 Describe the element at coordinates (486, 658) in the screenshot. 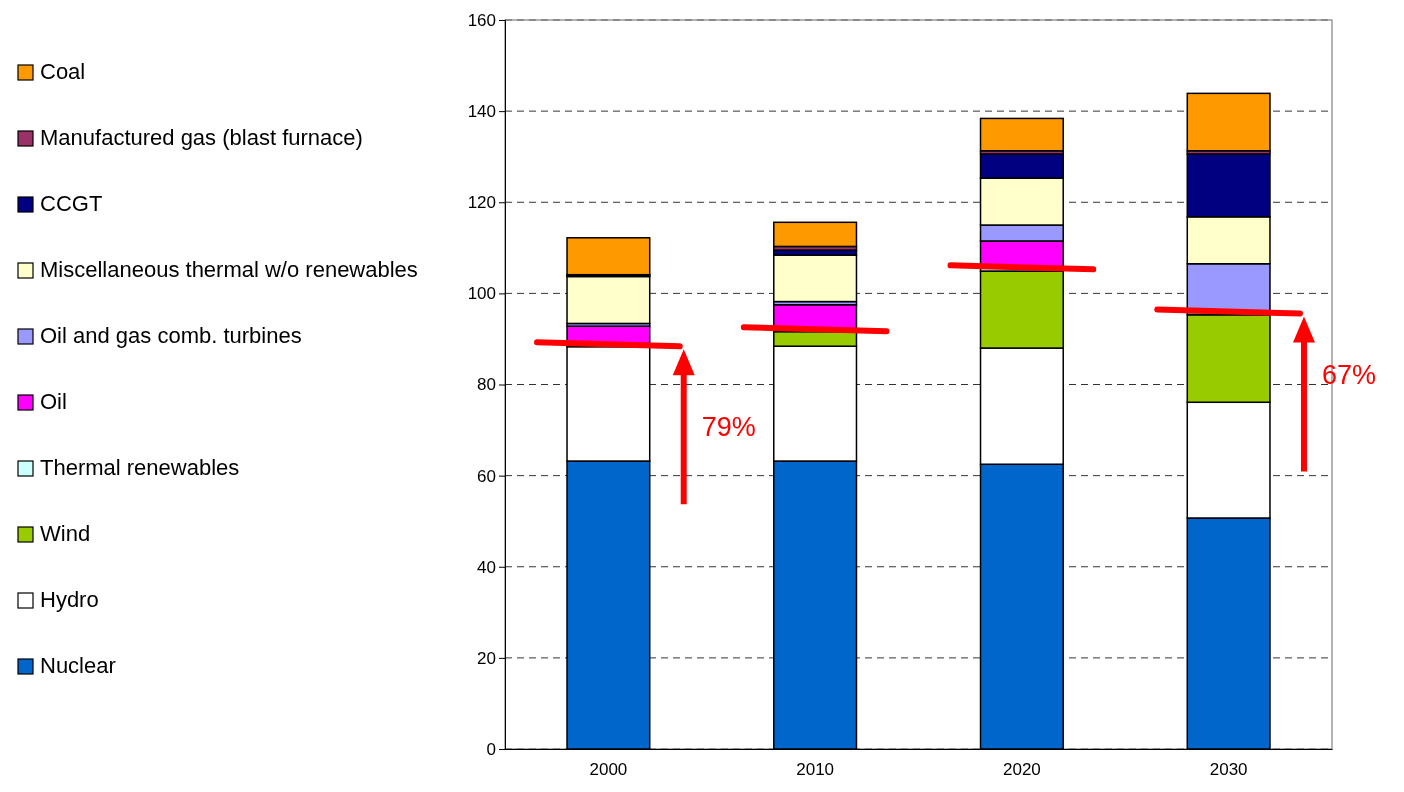

I see `y-tick-label: 20` at that location.